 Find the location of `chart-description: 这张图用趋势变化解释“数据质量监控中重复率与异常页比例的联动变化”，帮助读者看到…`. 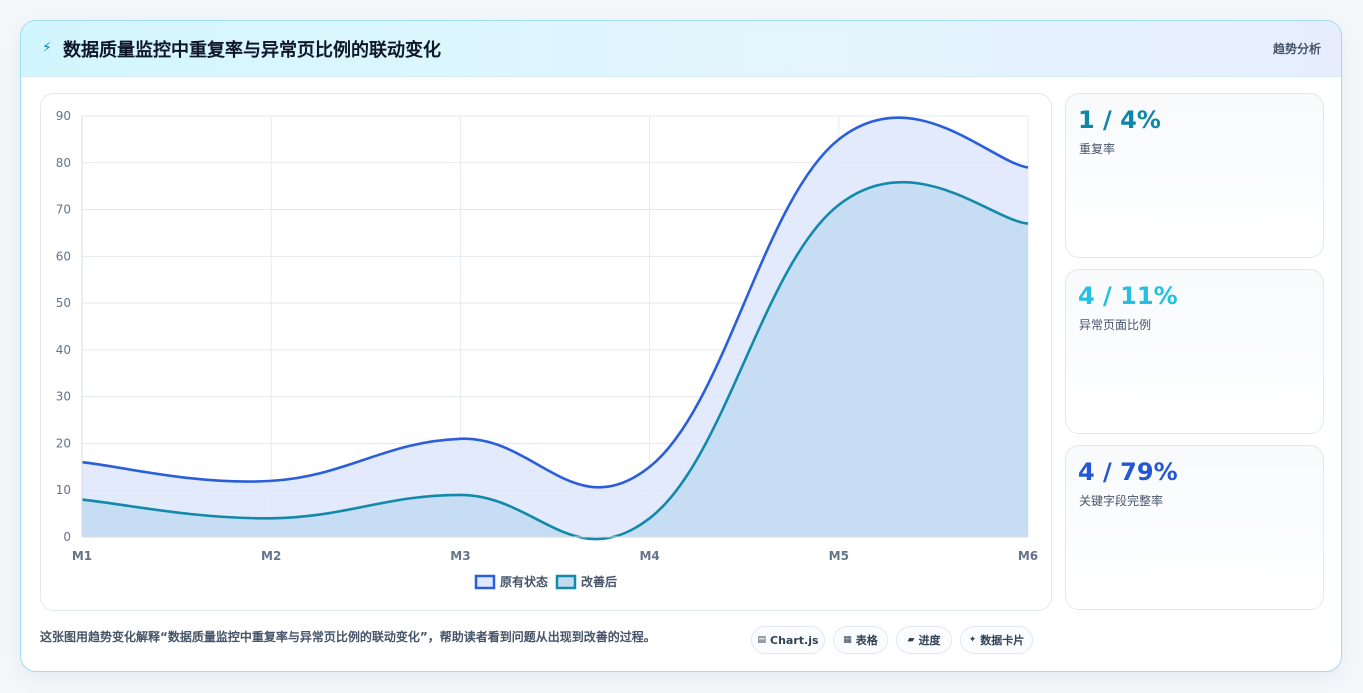

chart-description: 这张图用趋势变化解释“数据质量监控中重复率与异常页比例的联动变化”，帮助读者看到… is located at coordinates (348, 637).